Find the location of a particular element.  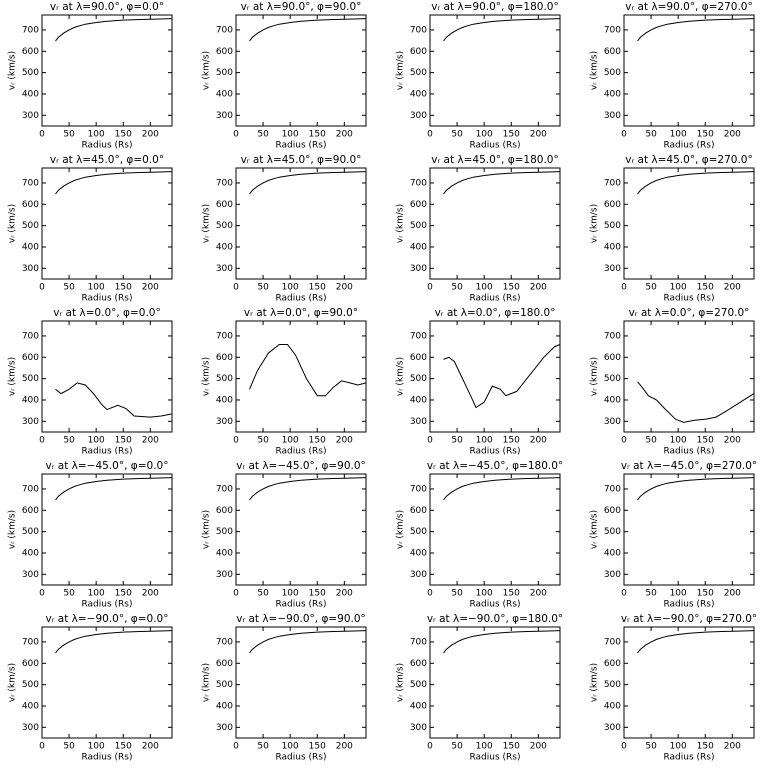

chart-title: vᵣ at λ=45.0°, φ=270.0° is located at coordinates (689, 160).